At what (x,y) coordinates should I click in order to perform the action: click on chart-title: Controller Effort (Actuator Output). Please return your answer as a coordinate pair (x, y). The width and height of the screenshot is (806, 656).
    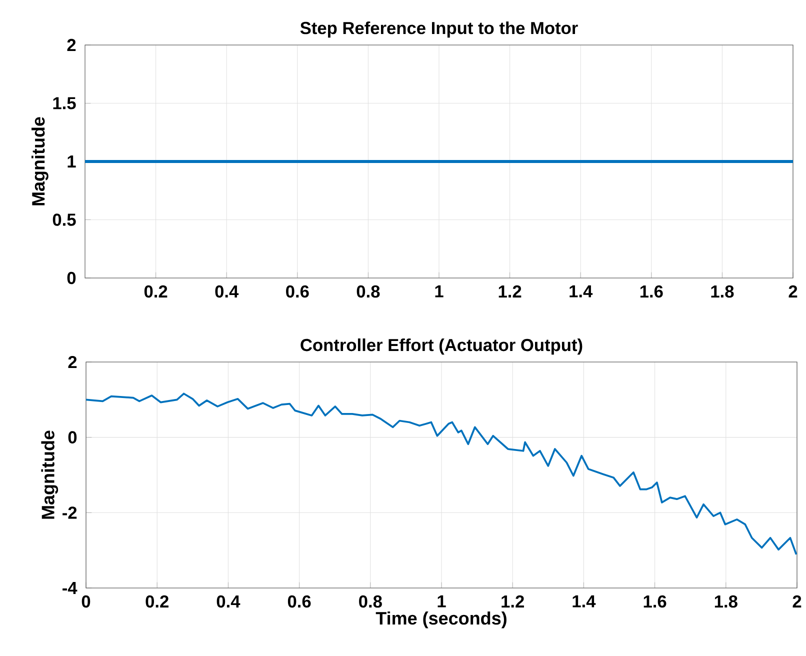
    Looking at the image, I should click on (441, 346).